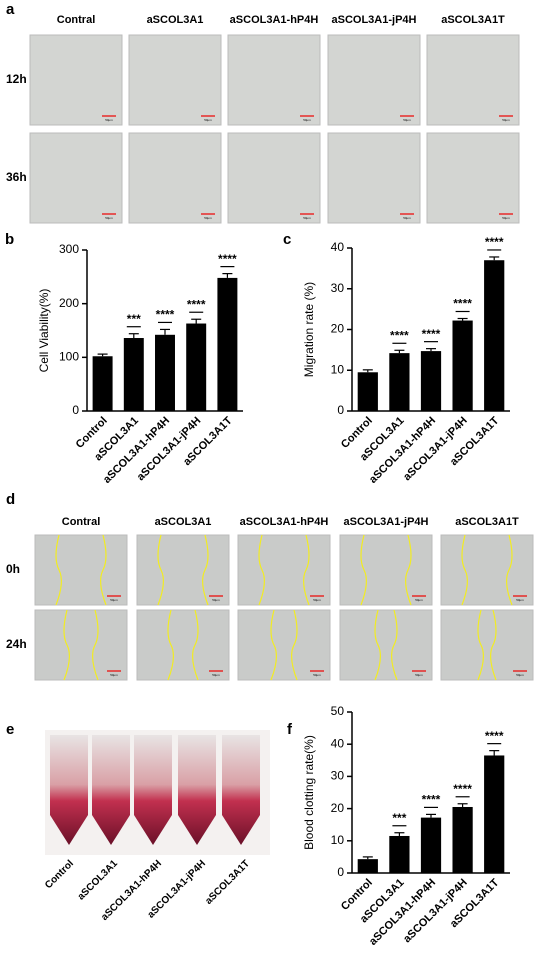  Describe the element at coordinates (10, 499) in the screenshot. I see `panel-label: d` at that location.